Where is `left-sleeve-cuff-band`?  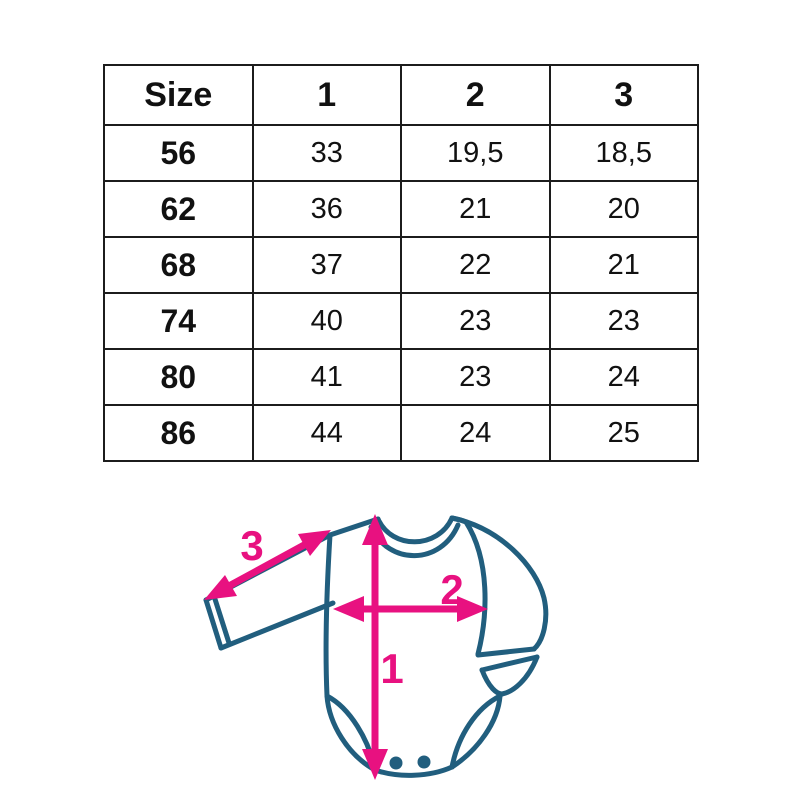 left-sleeve-cuff-band is located at coordinates (221, 619).